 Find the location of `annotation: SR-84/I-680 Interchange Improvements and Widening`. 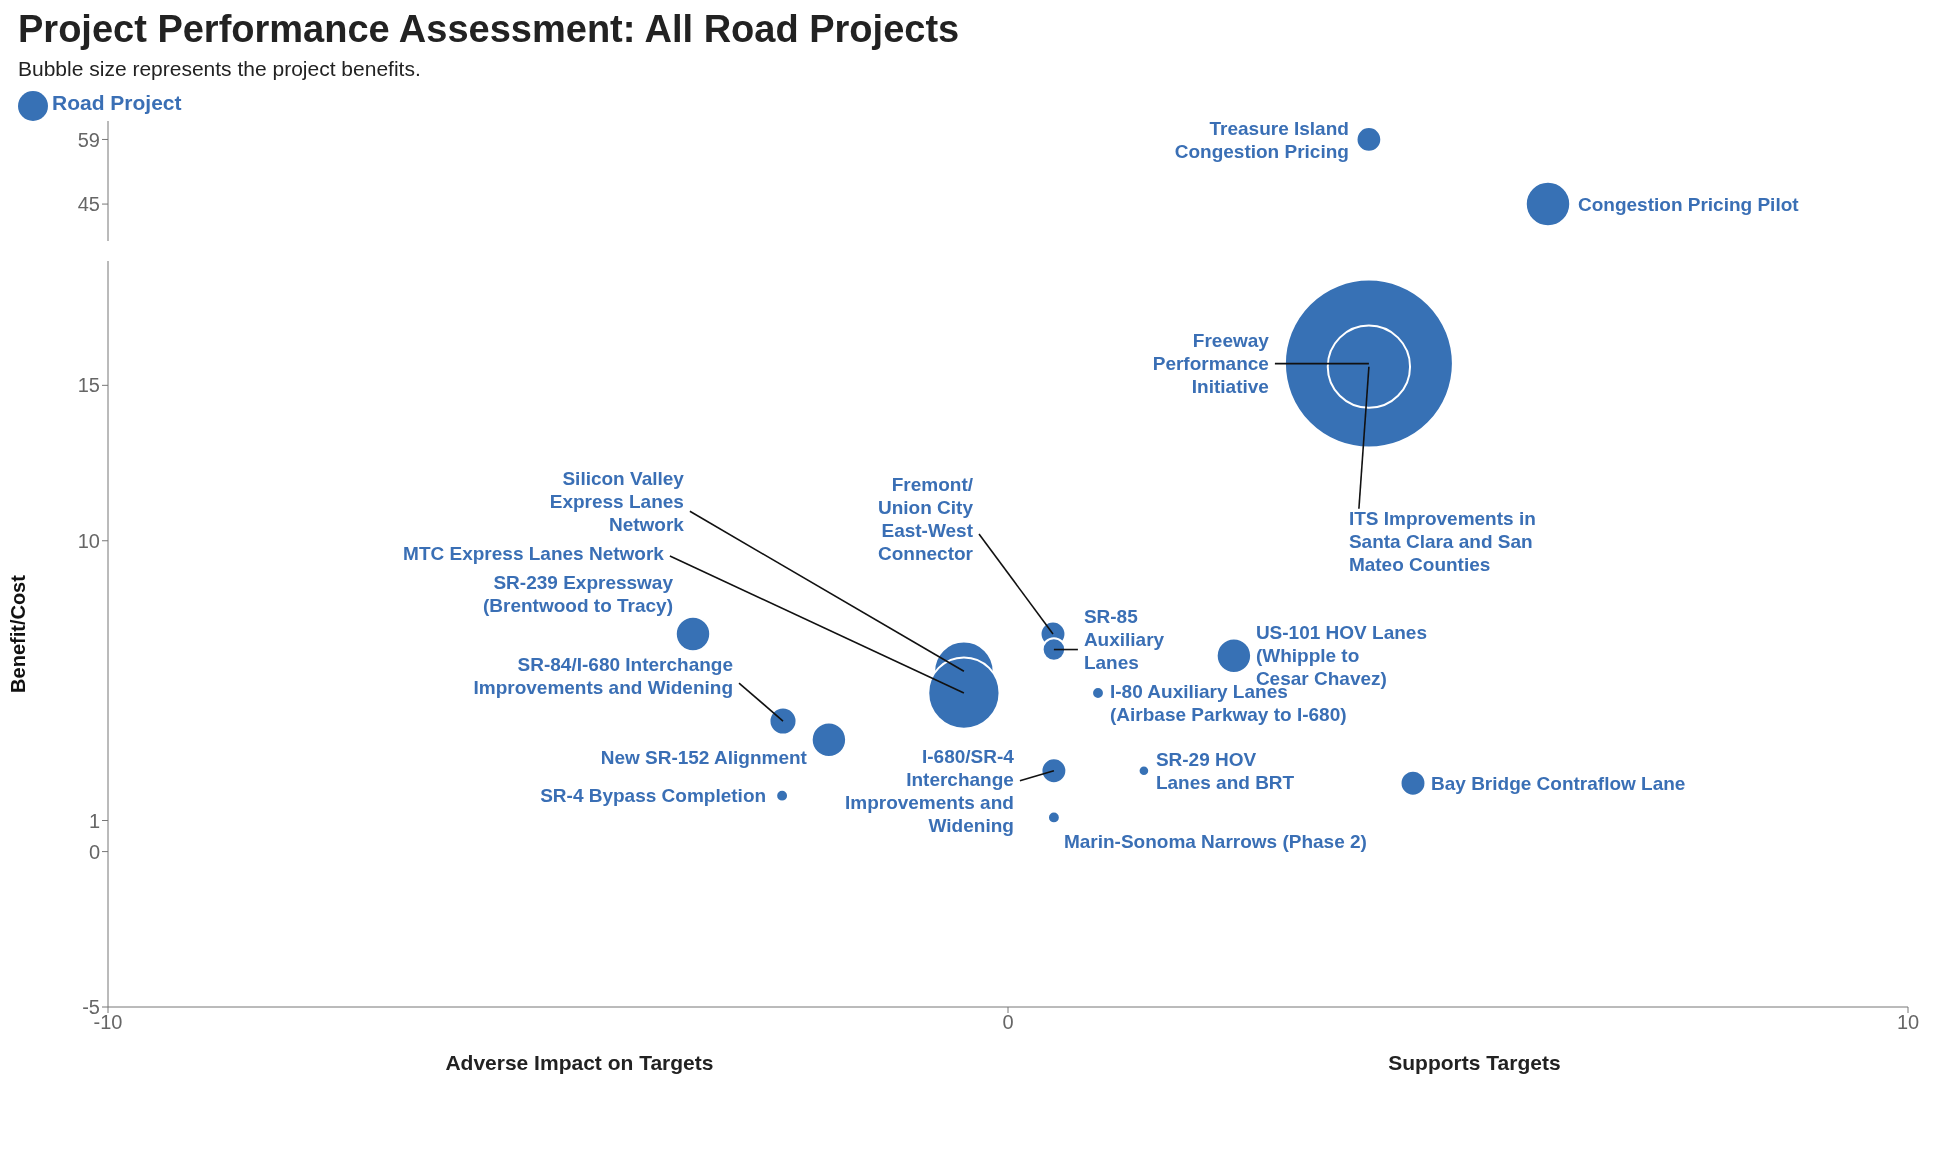

annotation: SR-84/I-680 Interchange Improvements and Widening is located at coordinates (603, 676).